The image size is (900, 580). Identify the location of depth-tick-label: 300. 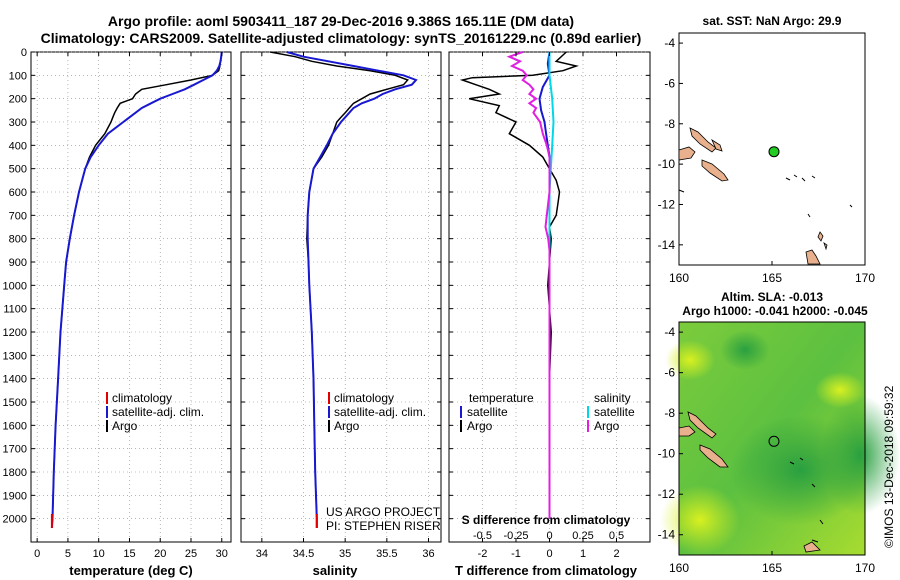
(18, 123).